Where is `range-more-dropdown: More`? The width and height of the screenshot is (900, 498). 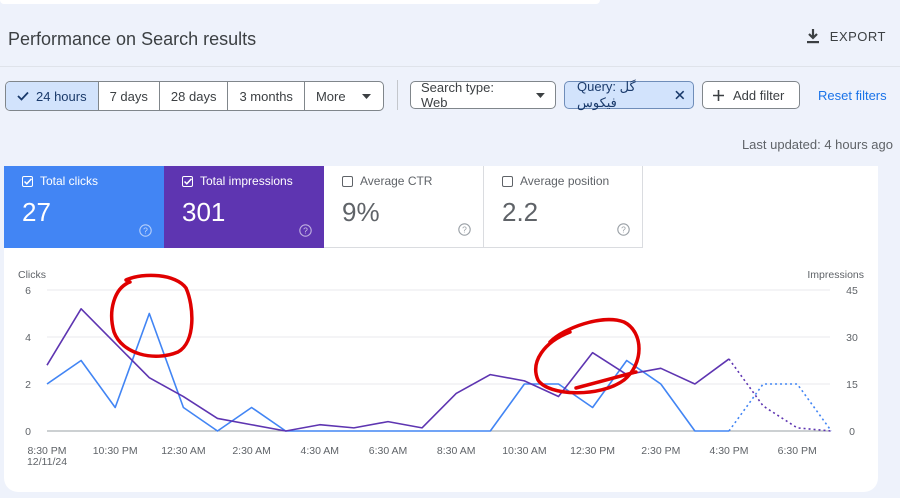
range-more-dropdown: More is located at coordinates (344, 96).